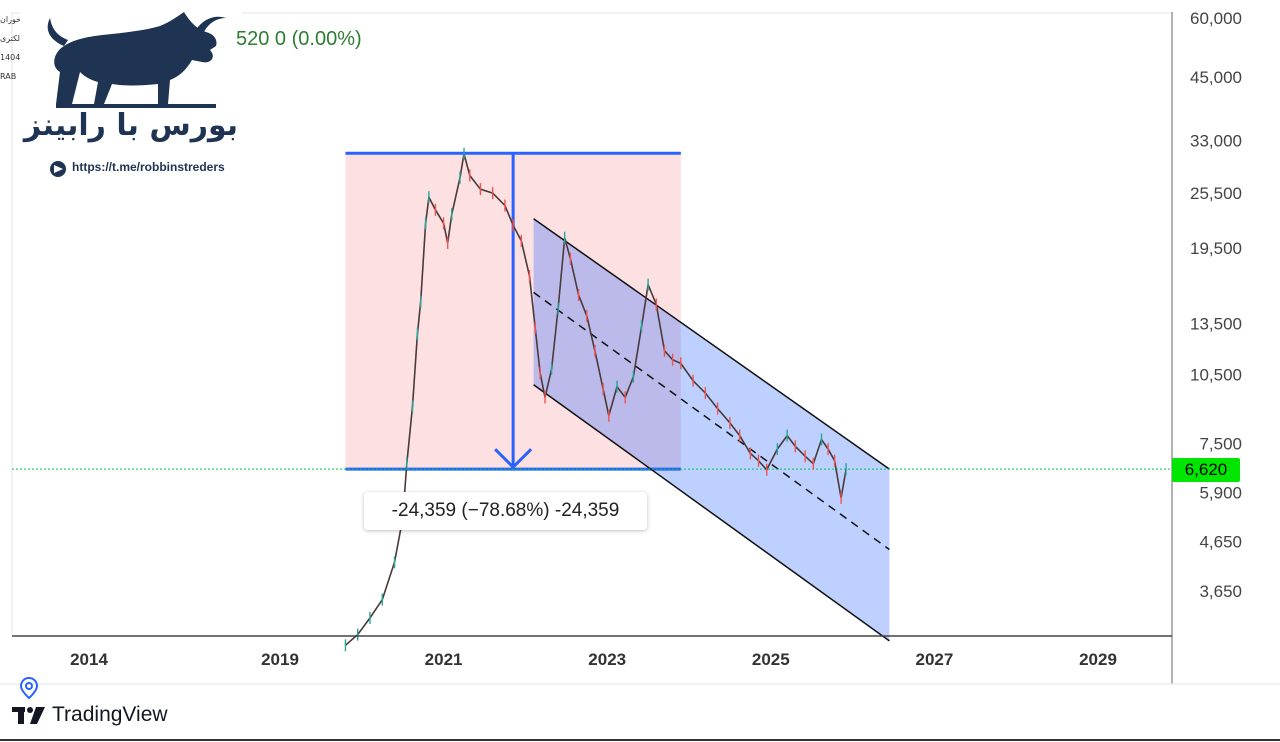 This screenshot has width=1280, height=742. What do you see at coordinates (1216, 18) in the screenshot?
I see `price-tick-label: 60,000` at bounding box center [1216, 18].